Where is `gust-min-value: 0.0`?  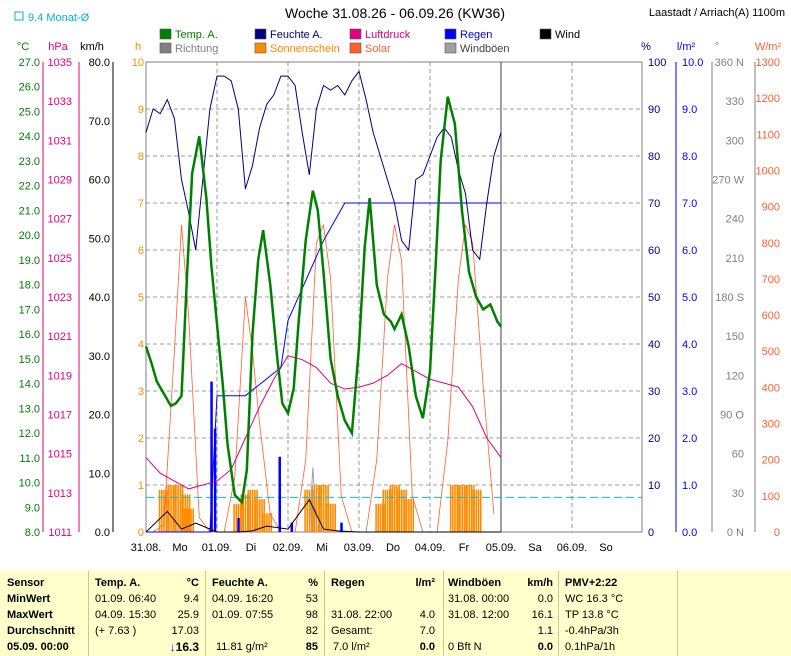 gust-min-value: 0.0 is located at coordinates (545, 599).